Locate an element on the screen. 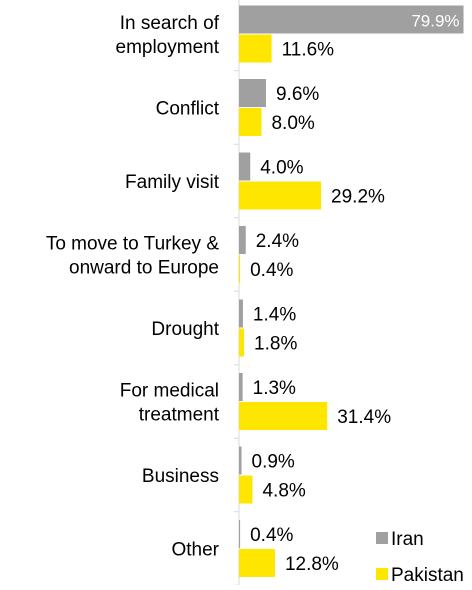 The image size is (472, 590). data-label-iran: 79.9% is located at coordinates (435, 21).